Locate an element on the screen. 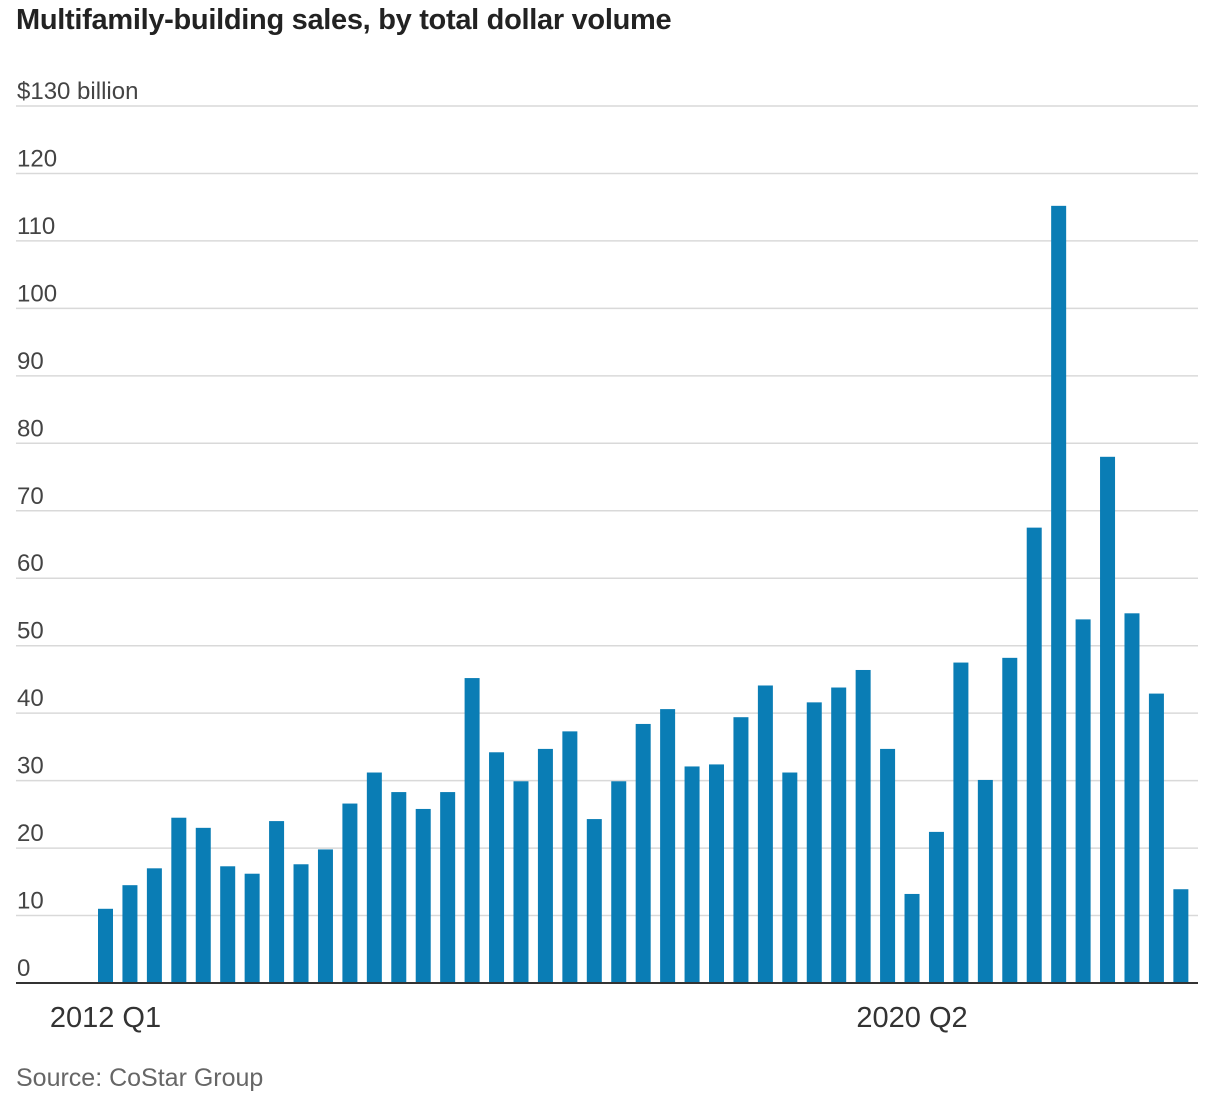 The width and height of the screenshot is (1214, 1102). y-tick-label: 40 is located at coordinates (30, 698).